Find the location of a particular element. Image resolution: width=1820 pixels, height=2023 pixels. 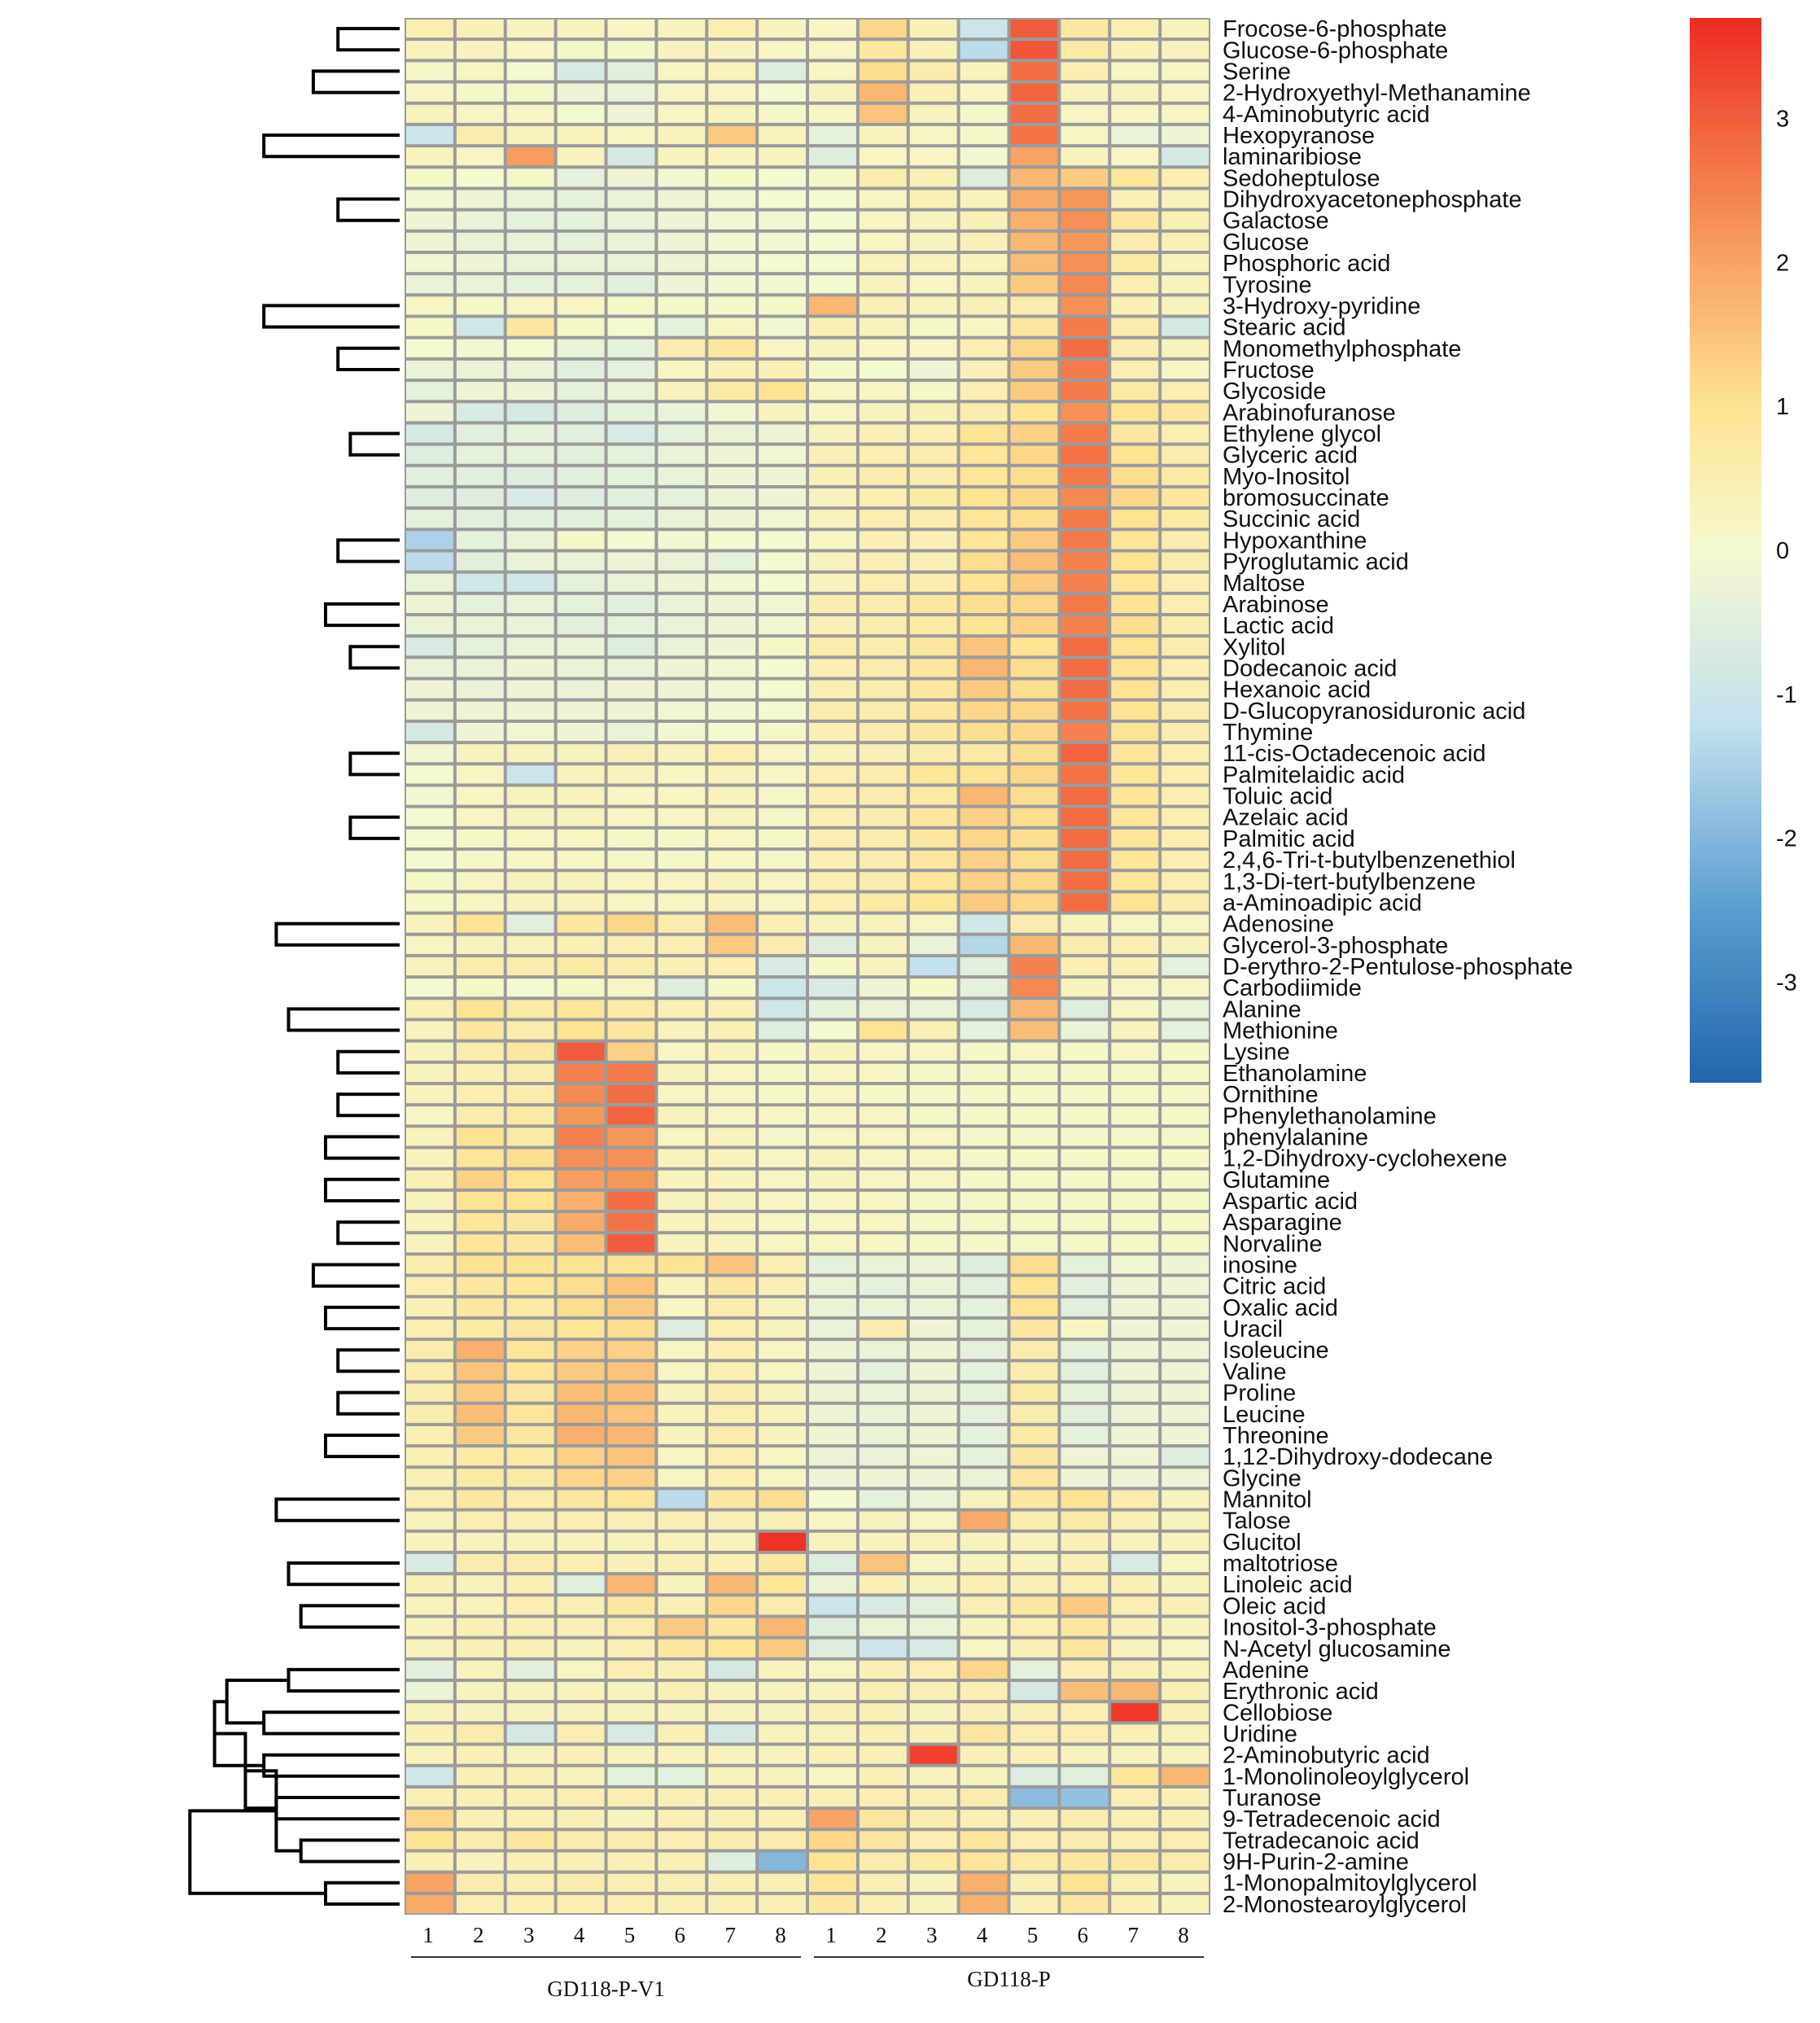

colorbar-tick-label: 3 is located at coordinates (1782, 120).